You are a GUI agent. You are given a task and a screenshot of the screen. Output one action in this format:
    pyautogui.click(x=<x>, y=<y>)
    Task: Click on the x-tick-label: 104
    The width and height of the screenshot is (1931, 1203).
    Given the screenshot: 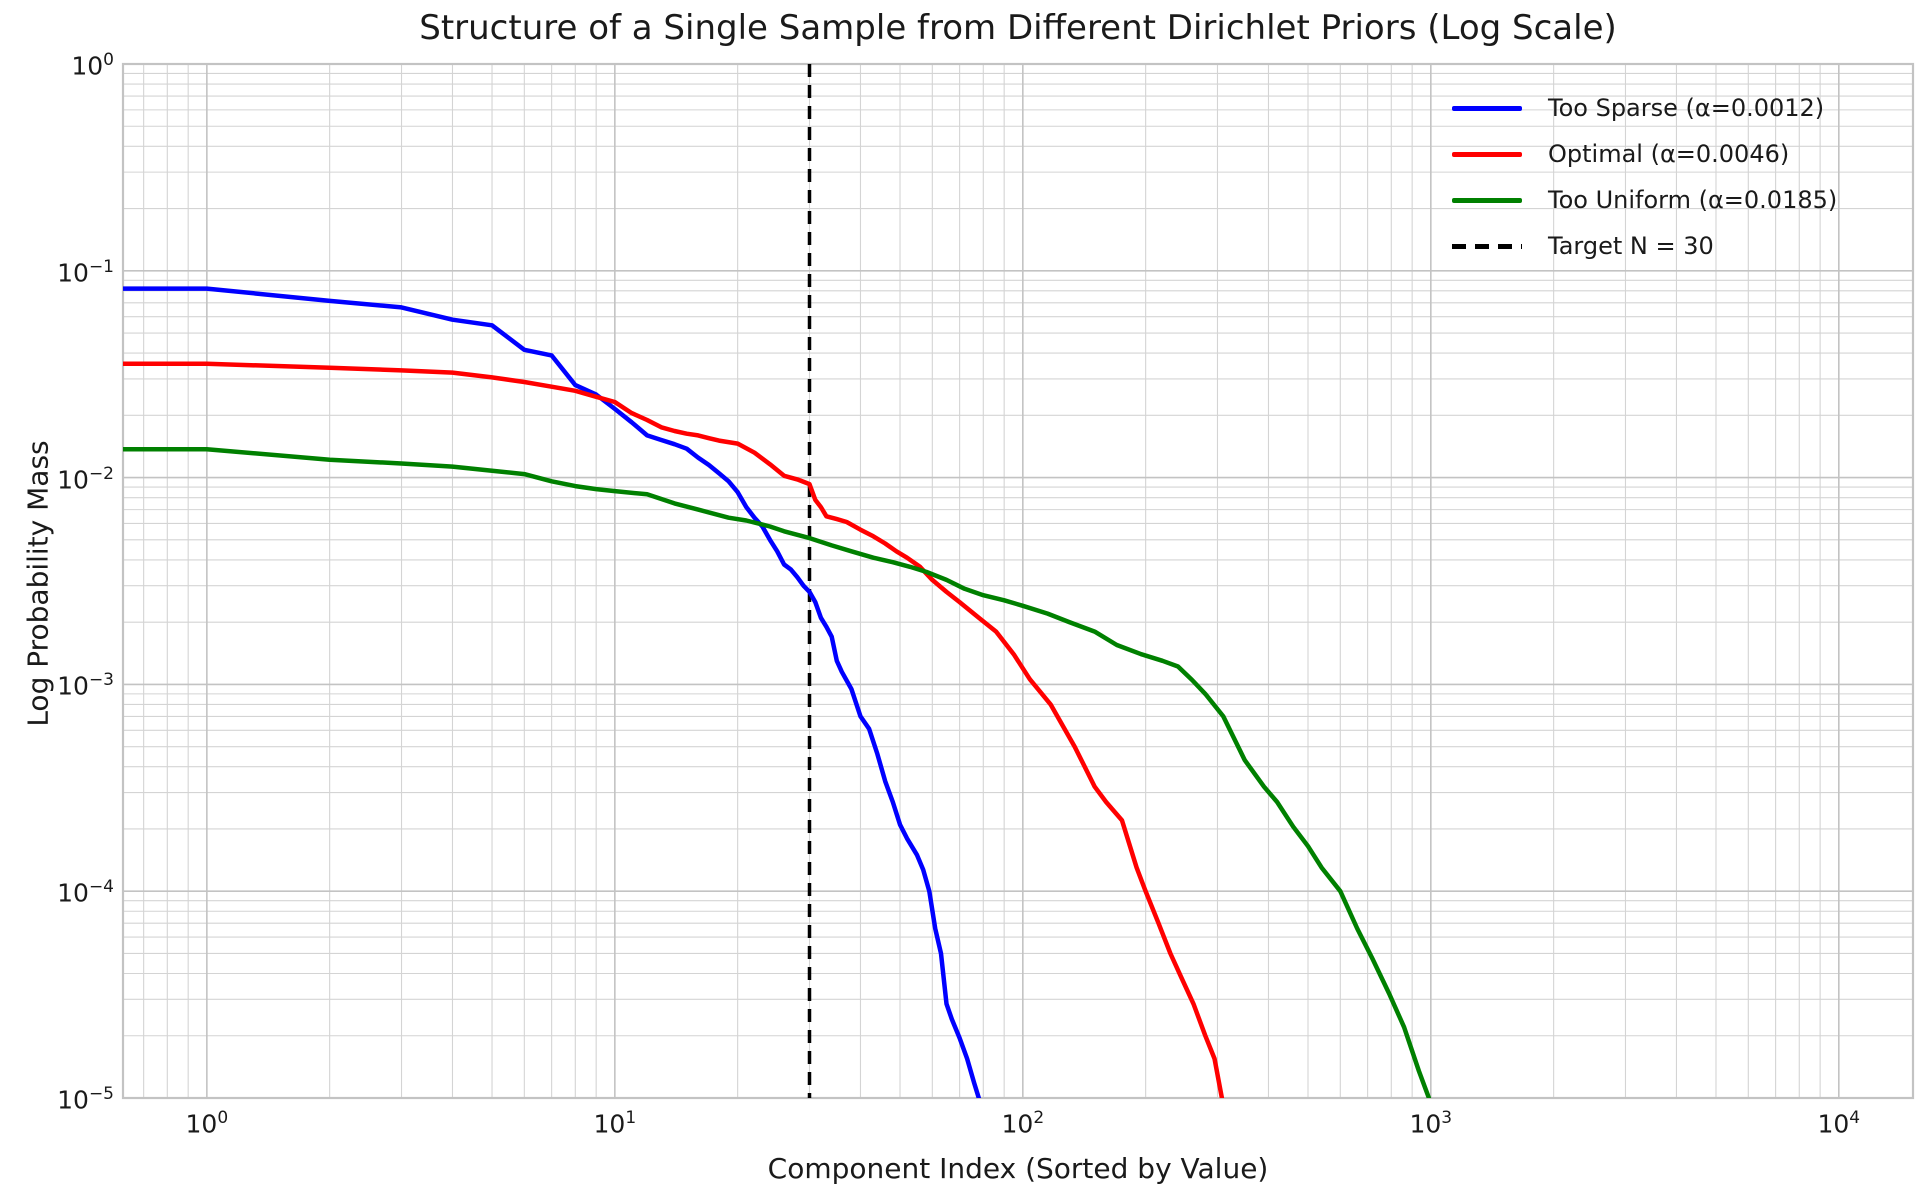 What is the action you would take?
    pyautogui.click(x=1839, y=1123)
    